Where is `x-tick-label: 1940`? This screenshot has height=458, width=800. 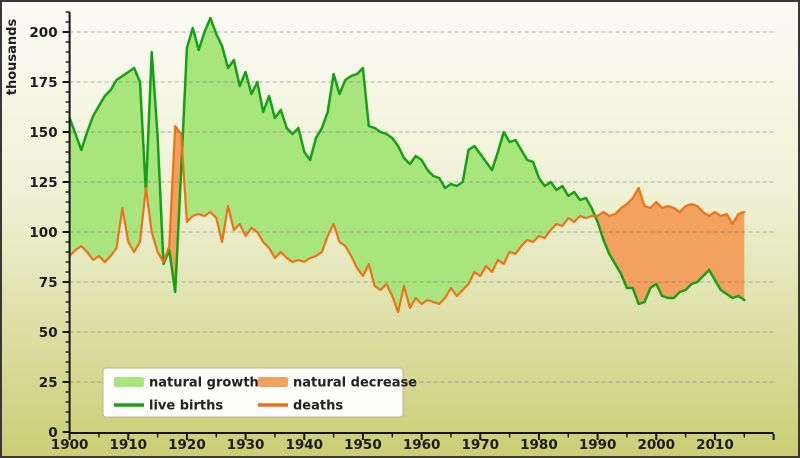 x-tick-label: 1940 is located at coordinates (304, 445).